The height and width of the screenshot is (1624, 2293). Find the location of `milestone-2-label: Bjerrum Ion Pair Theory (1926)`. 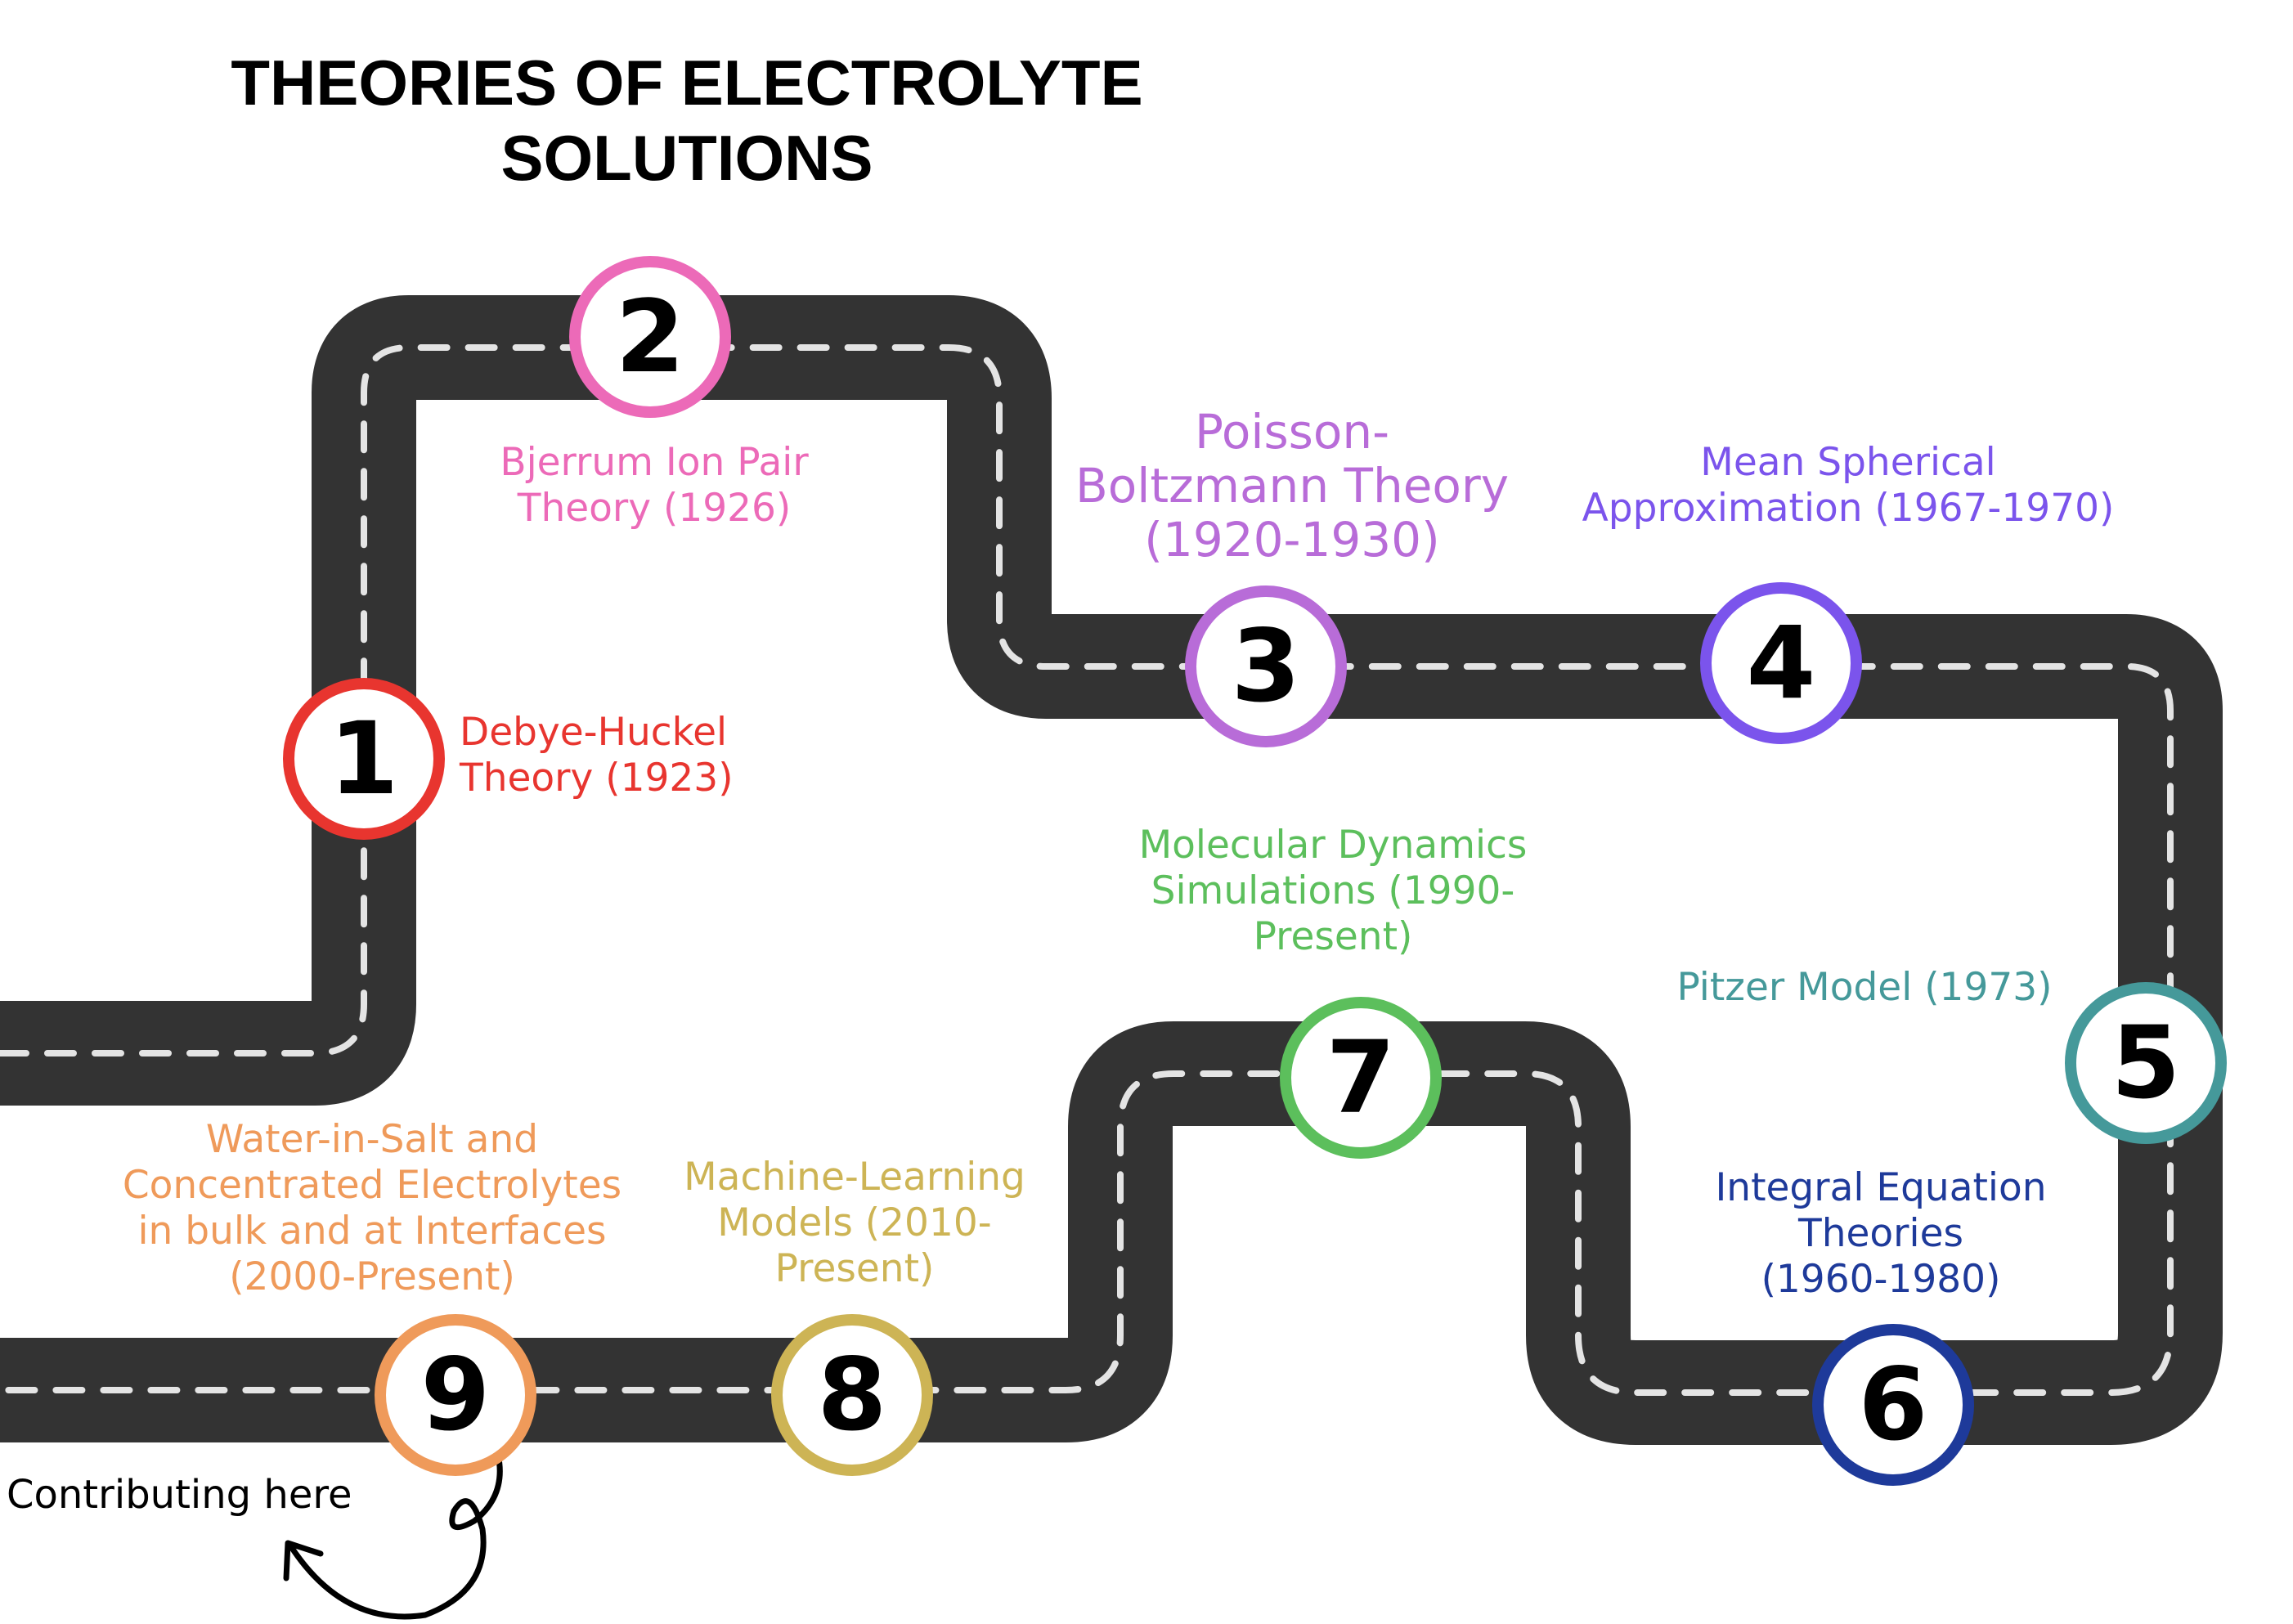

milestone-2-label: Bjerrum Ion Pair Theory (1926) is located at coordinates (654, 486).